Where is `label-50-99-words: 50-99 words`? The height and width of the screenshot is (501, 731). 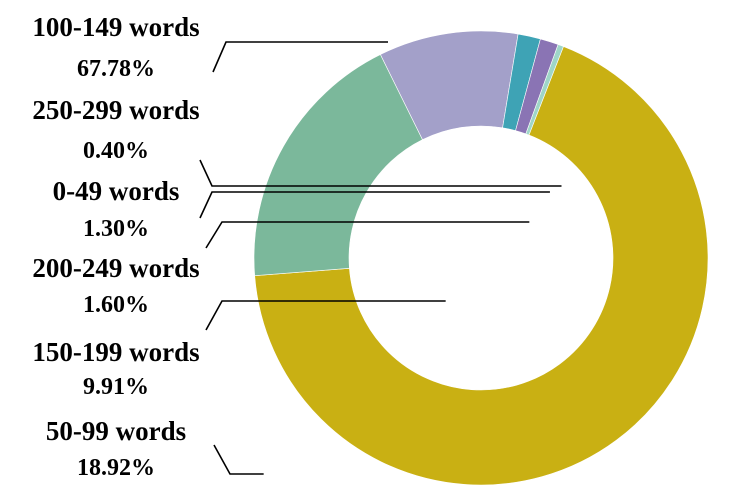
label-50-99-words: 50-99 words is located at coordinates (116, 431).